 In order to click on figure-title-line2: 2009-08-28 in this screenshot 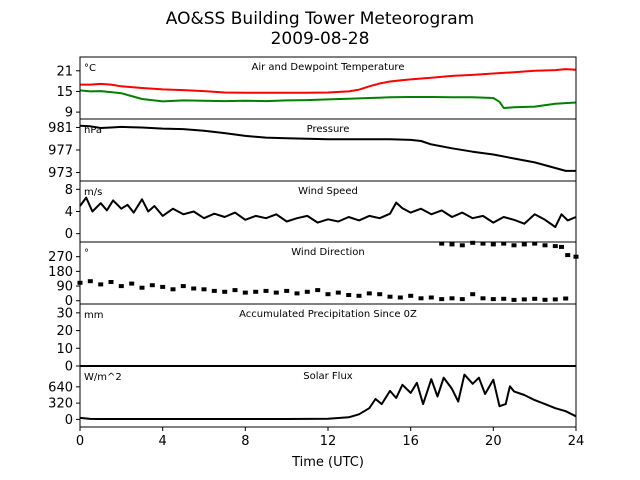, I will do `click(320, 39)`.